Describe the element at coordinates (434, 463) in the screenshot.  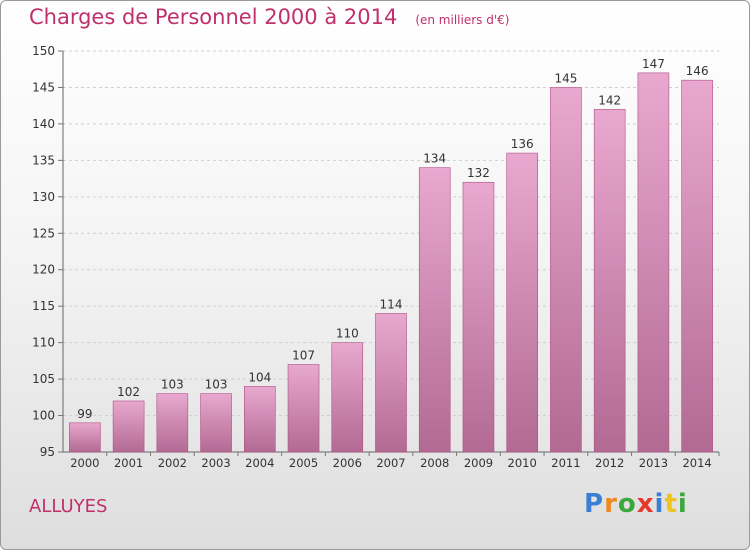
I see `x-tick-label: 2008` at that location.